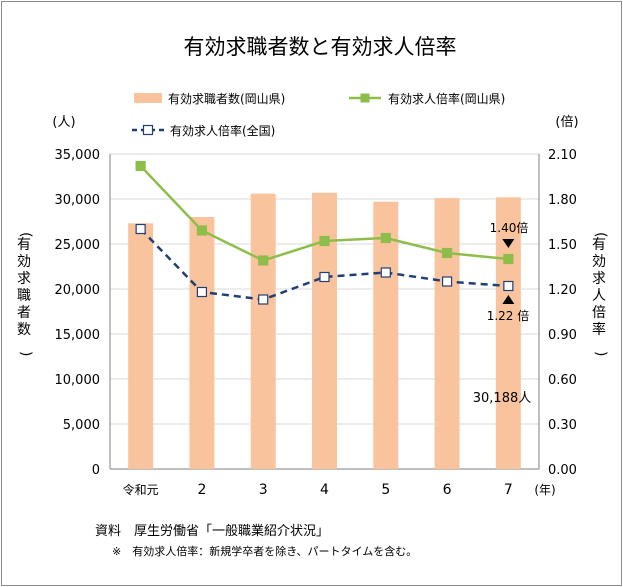  What do you see at coordinates (508, 243) in the screenshot?
I see `down-arrow-icon` at bounding box center [508, 243].